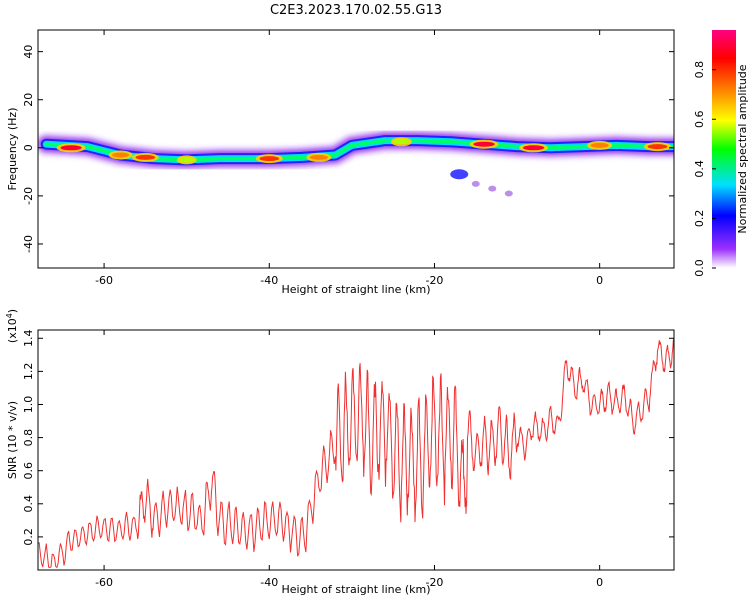  Describe the element at coordinates (104, 280) in the screenshot. I see `heatmap-x-tick-label: -60` at that location.